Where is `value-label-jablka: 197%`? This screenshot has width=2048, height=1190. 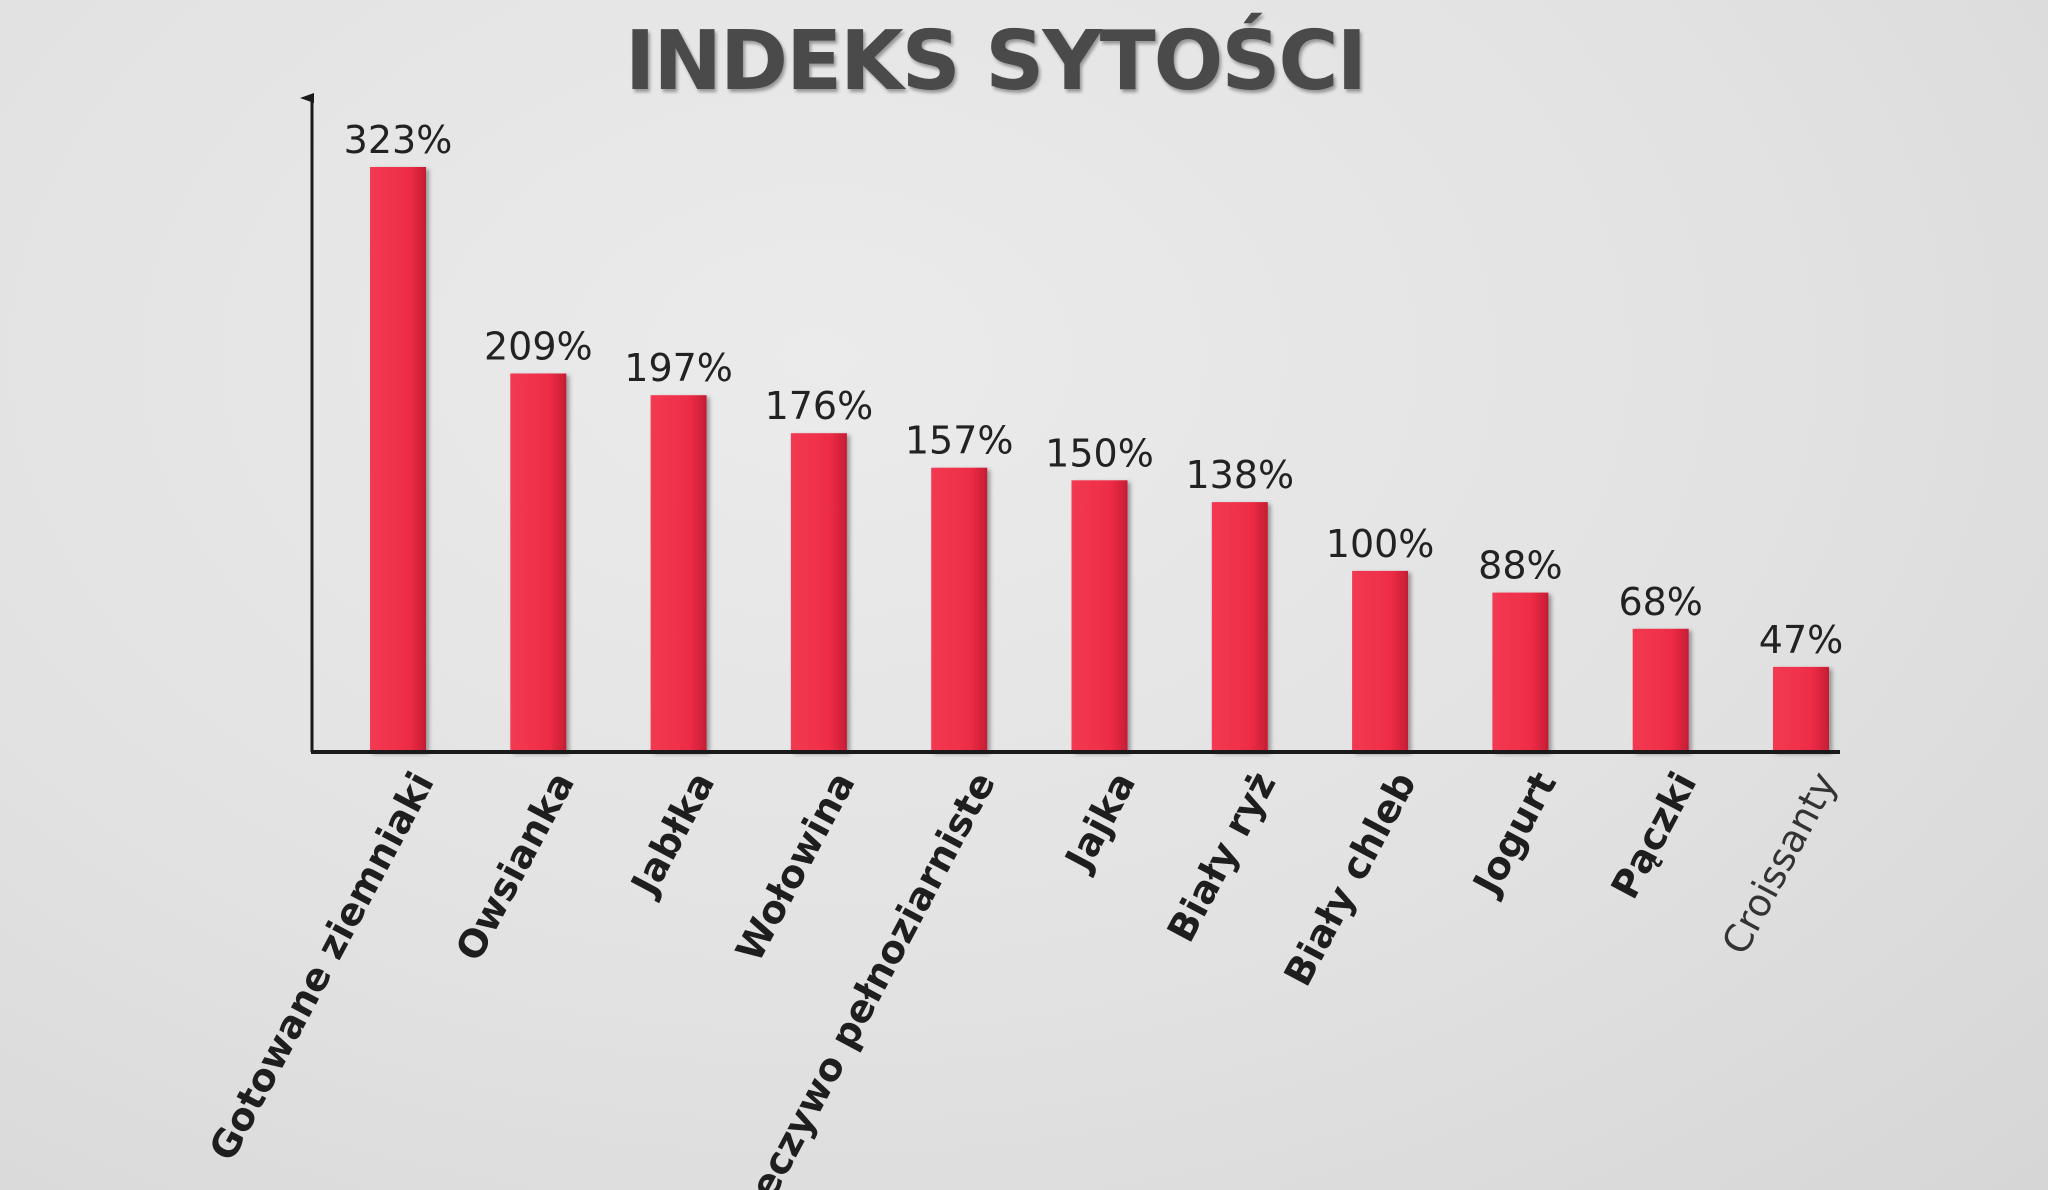 value-label-jablka: 197% is located at coordinates (678, 368).